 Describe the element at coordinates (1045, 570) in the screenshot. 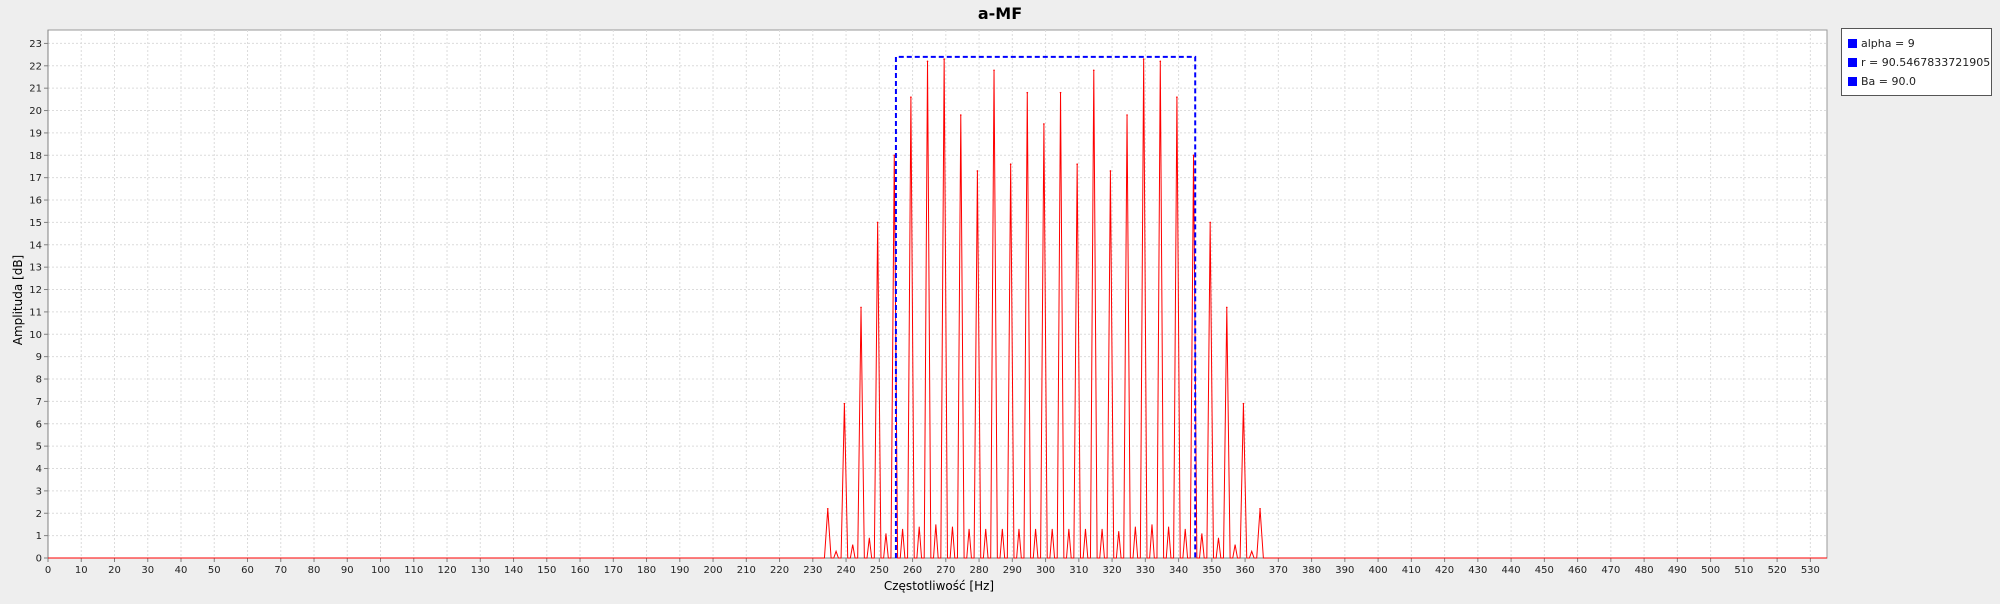

I see `x-tick-label: 300` at that location.